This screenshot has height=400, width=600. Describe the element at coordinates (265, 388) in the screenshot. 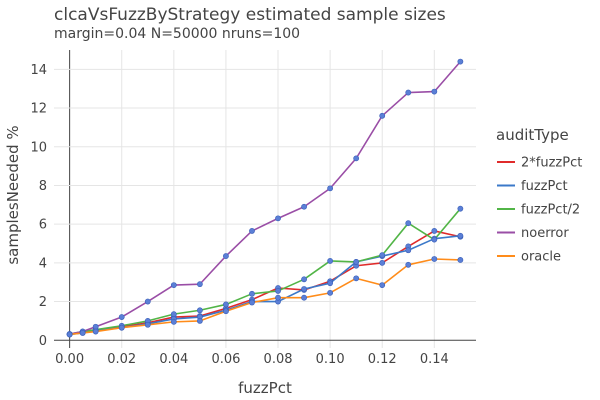

I see `x-axis-title: fuzzPct` at that location.